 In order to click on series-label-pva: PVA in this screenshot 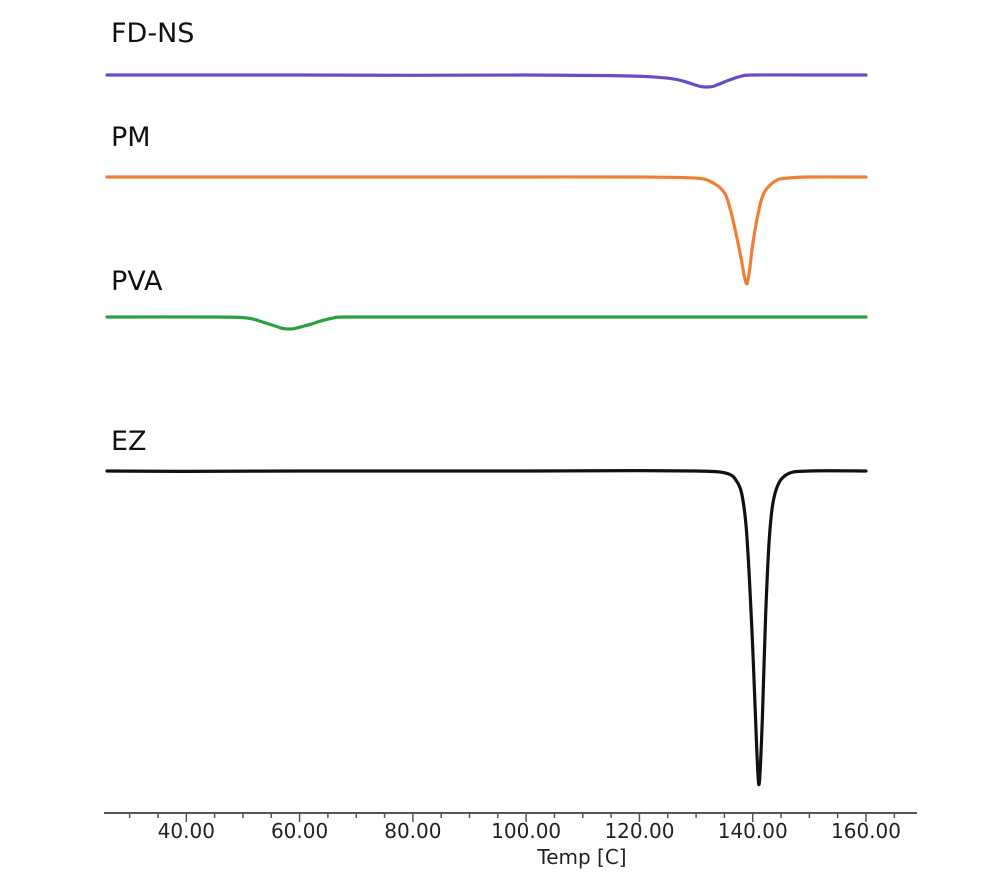, I will do `click(137, 281)`.